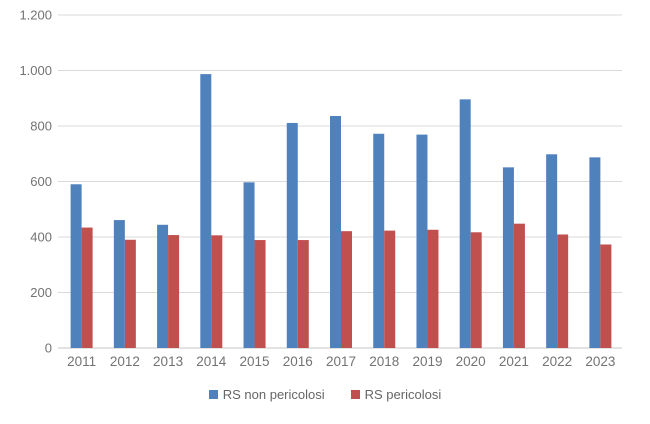 This screenshot has height=424, width=650. What do you see at coordinates (427, 361) in the screenshot?
I see `x-axis-tick-label-2019: 2019` at bounding box center [427, 361].